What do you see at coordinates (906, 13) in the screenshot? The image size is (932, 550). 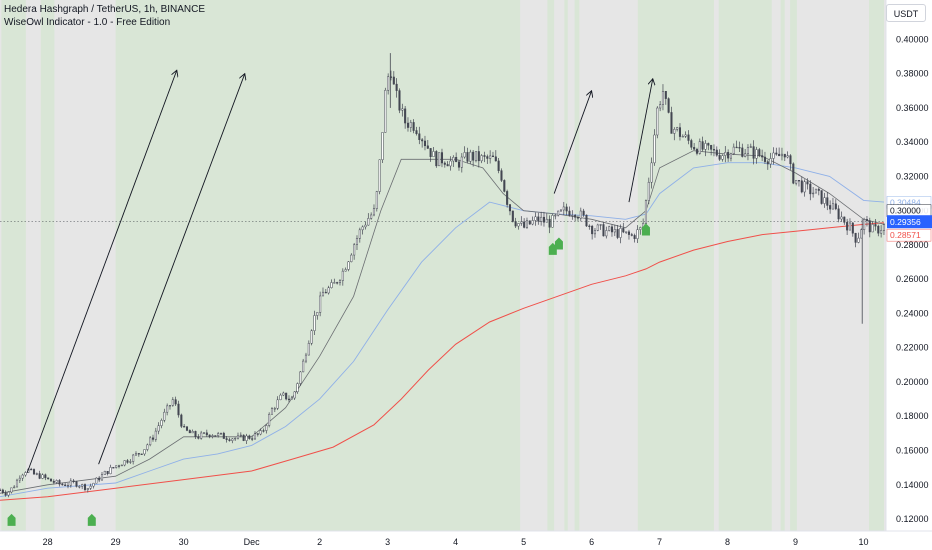 I see `currency-button: USDT` at bounding box center [906, 13].